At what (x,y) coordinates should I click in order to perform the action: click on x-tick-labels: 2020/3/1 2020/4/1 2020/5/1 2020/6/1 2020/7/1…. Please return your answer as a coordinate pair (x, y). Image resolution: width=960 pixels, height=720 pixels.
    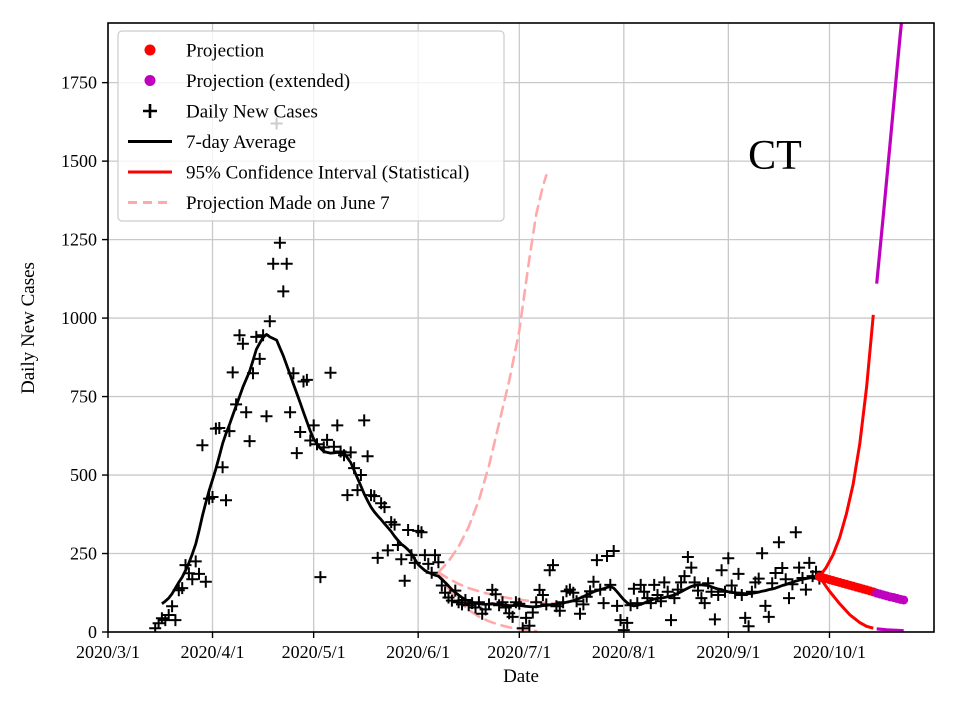
    Looking at the image, I should click on (471, 652).